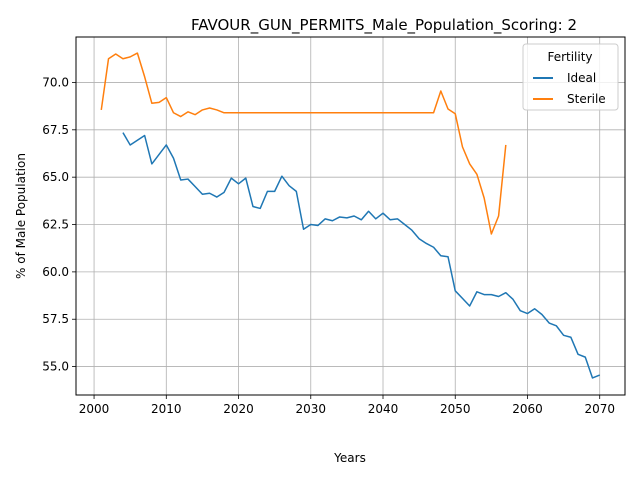 This screenshot has height=480, width=640. What do you see at coordinates (349, 458) in the screenshot?
I see `x-axis-label: Years` at bounding box center [349, 458].